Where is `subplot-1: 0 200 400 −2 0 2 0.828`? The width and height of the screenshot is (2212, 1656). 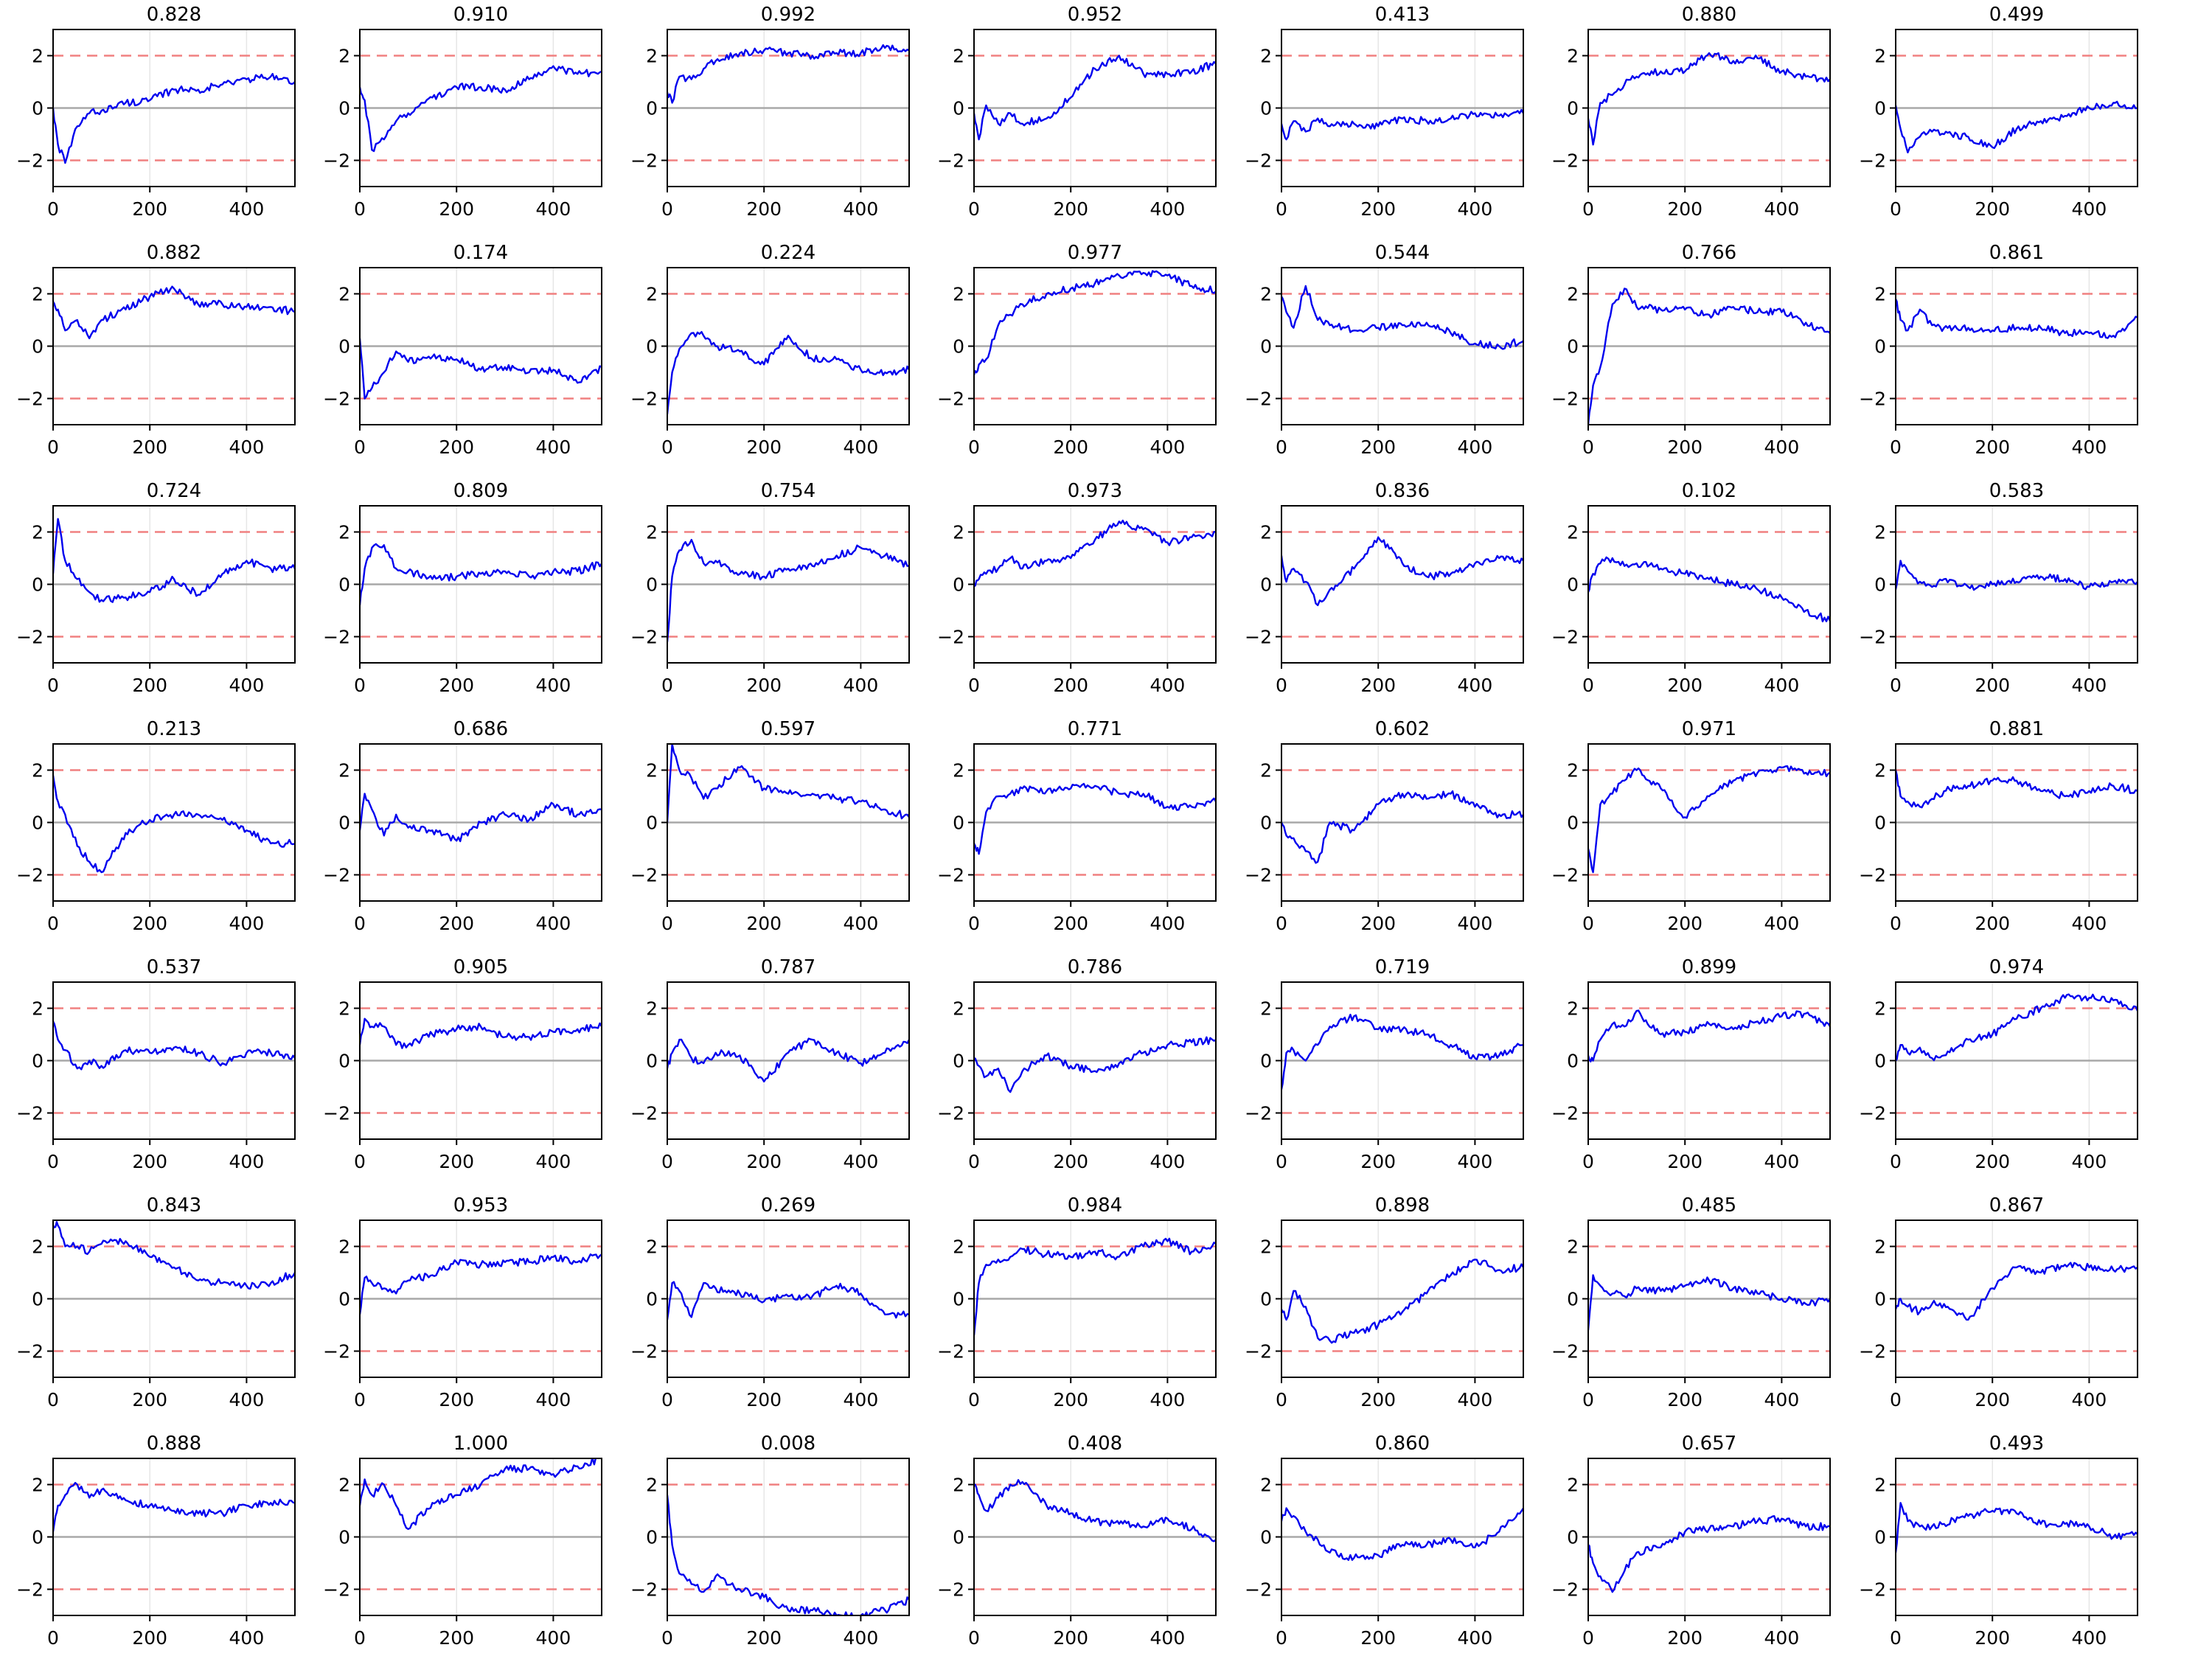 subplot-1: 0 200 400 −2 0 2 0.828 is located at coordinates (156, 112).